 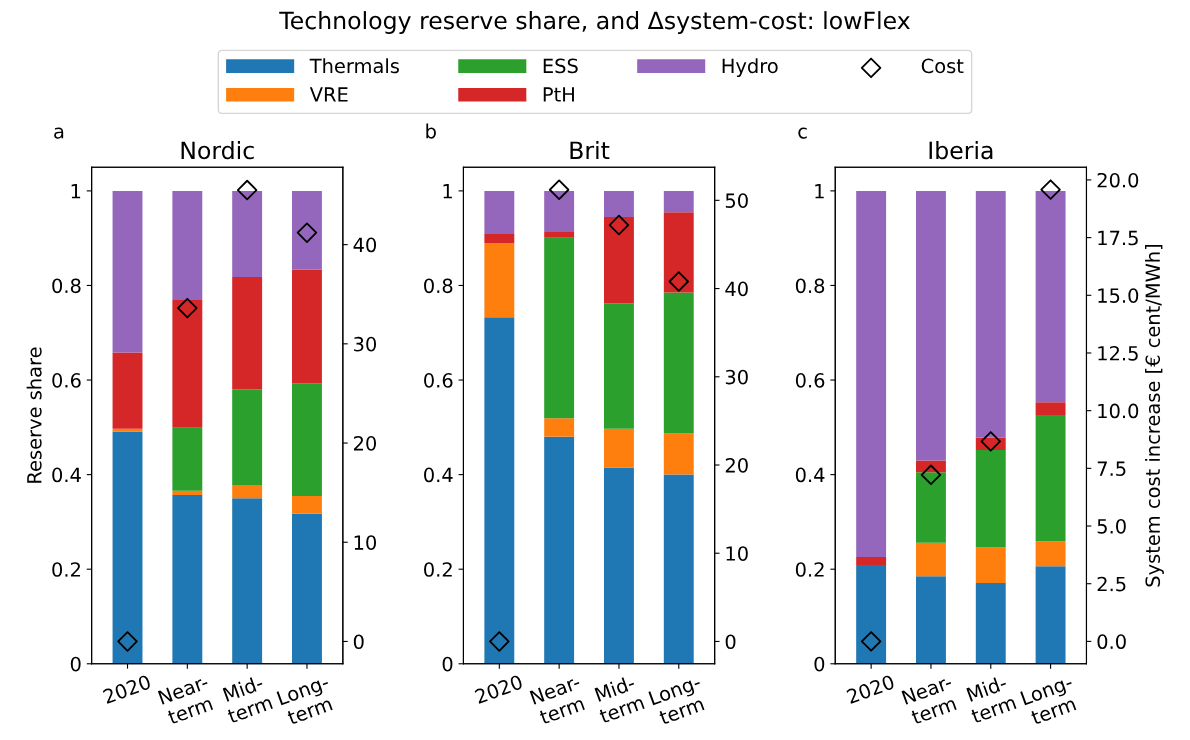 What do you see at coordinates (730, 642) in the screenshot?
I see `y2-tick-label: 0` at bounding box center [730, 642].